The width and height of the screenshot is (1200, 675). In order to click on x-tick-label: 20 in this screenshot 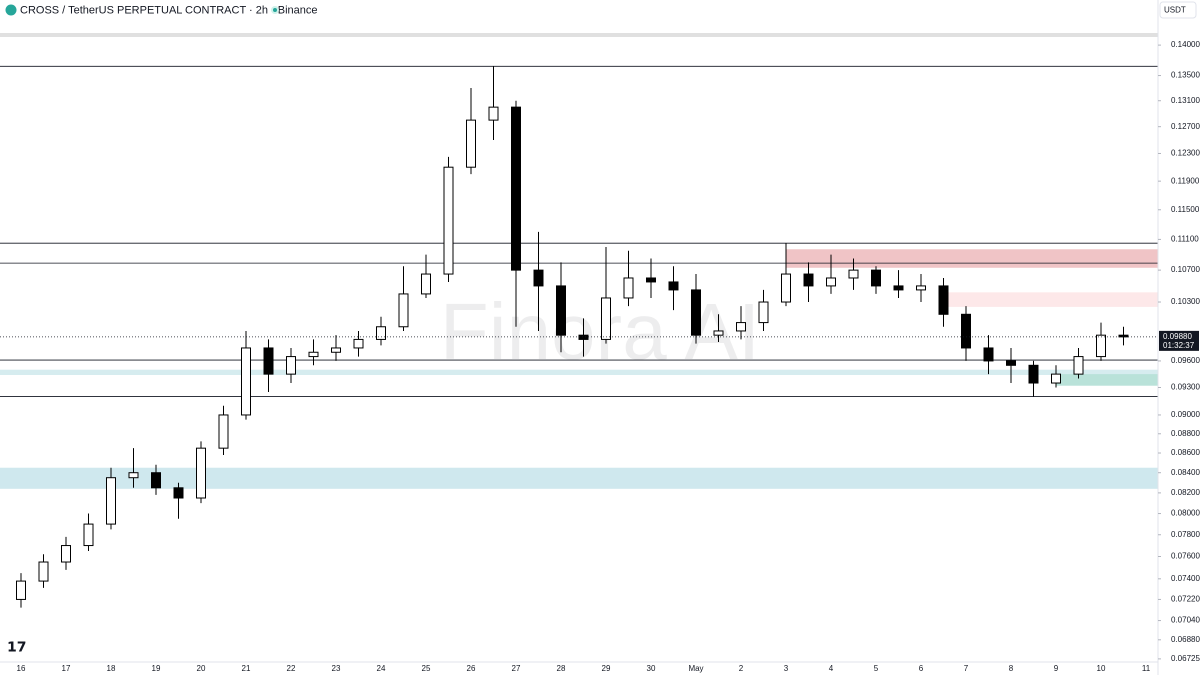, I will do `click(201, 668)`.